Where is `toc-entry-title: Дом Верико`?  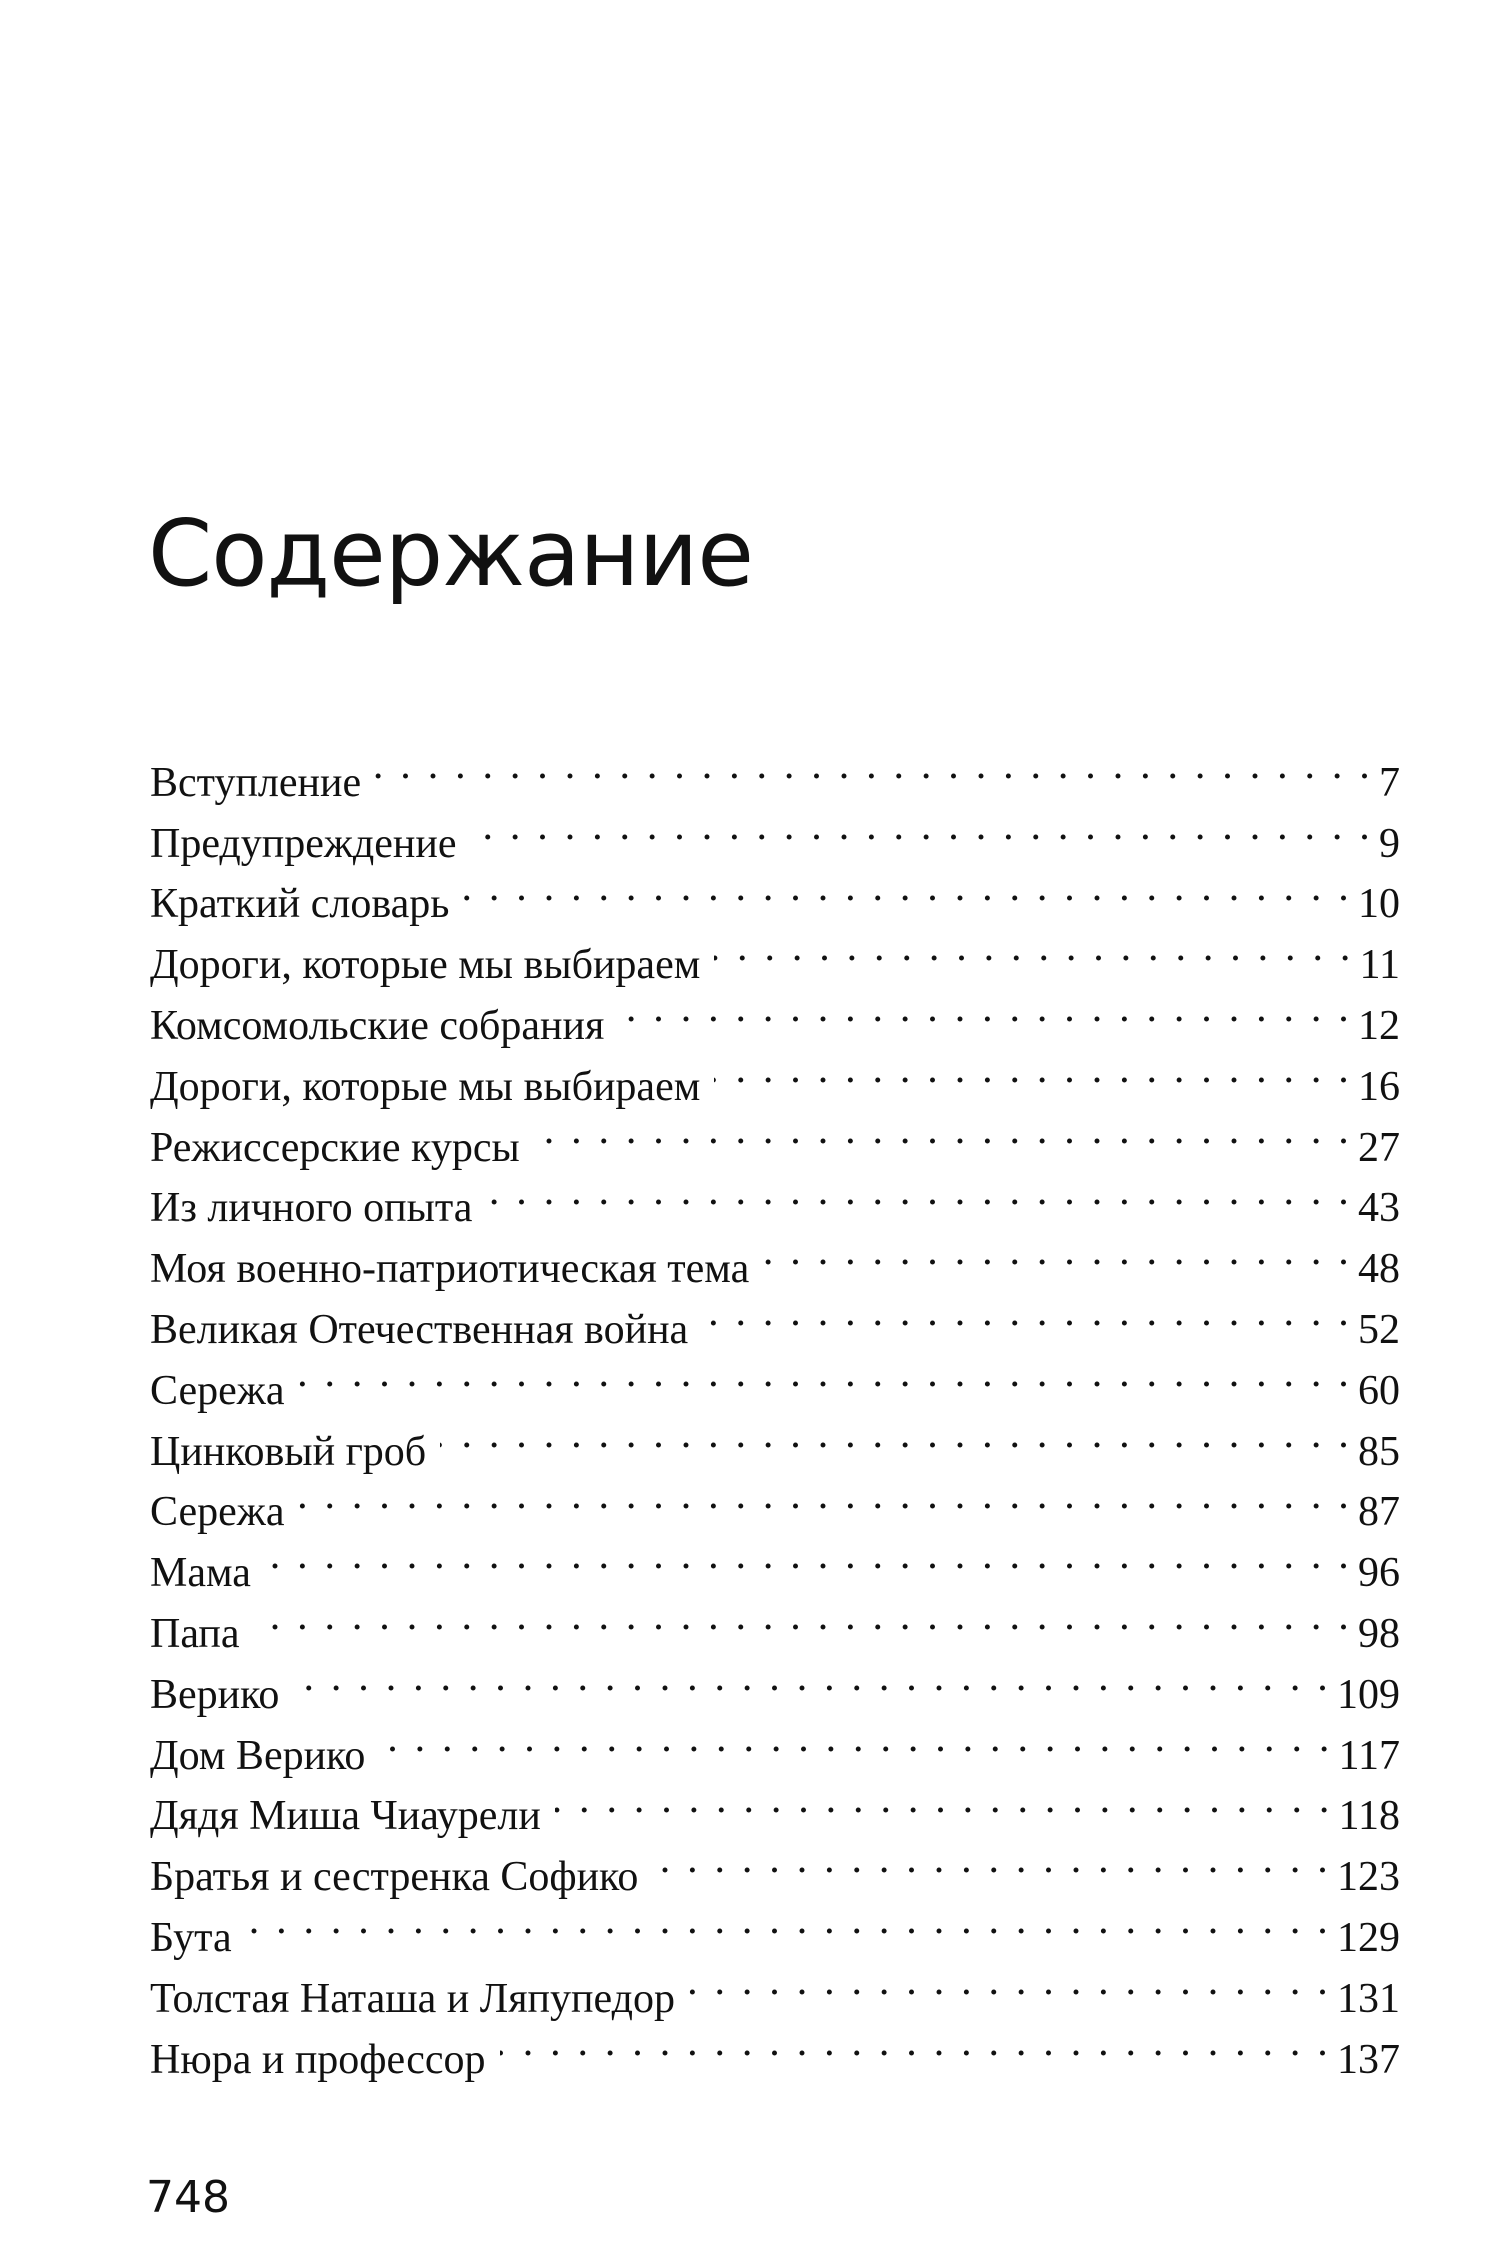
toc-entry-title: Дом Верико is located at coordinates (258, 1755).